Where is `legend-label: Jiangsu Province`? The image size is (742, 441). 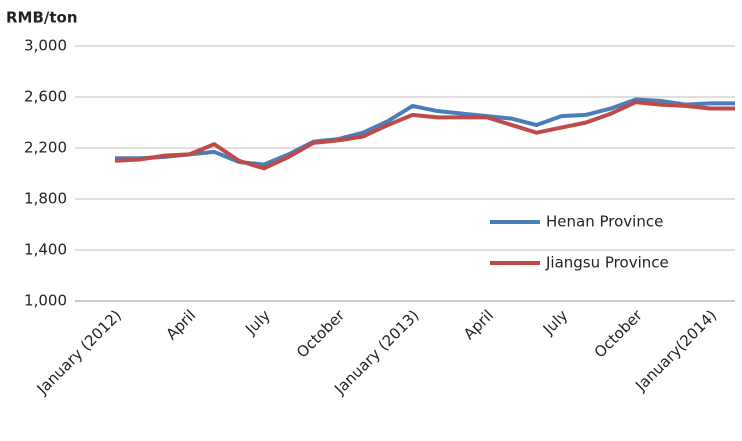
legend-label: Jiangsu Province is located at coordinates (607, 263).